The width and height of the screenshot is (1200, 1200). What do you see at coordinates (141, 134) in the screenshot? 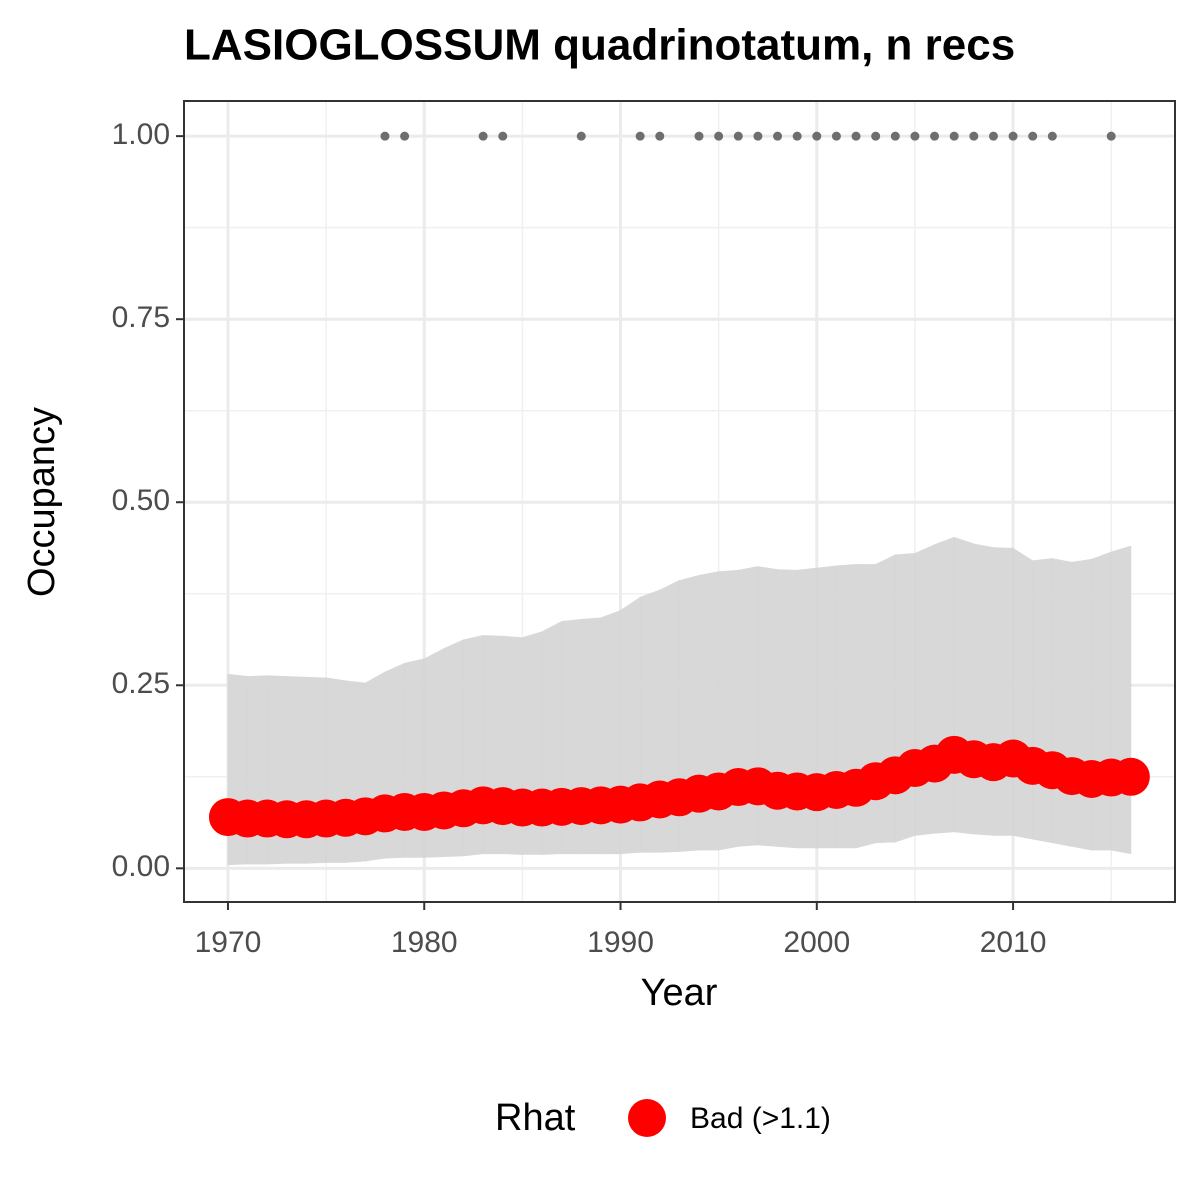
I see `y-tick-label: 1.00` at bounding box center [141, 134].